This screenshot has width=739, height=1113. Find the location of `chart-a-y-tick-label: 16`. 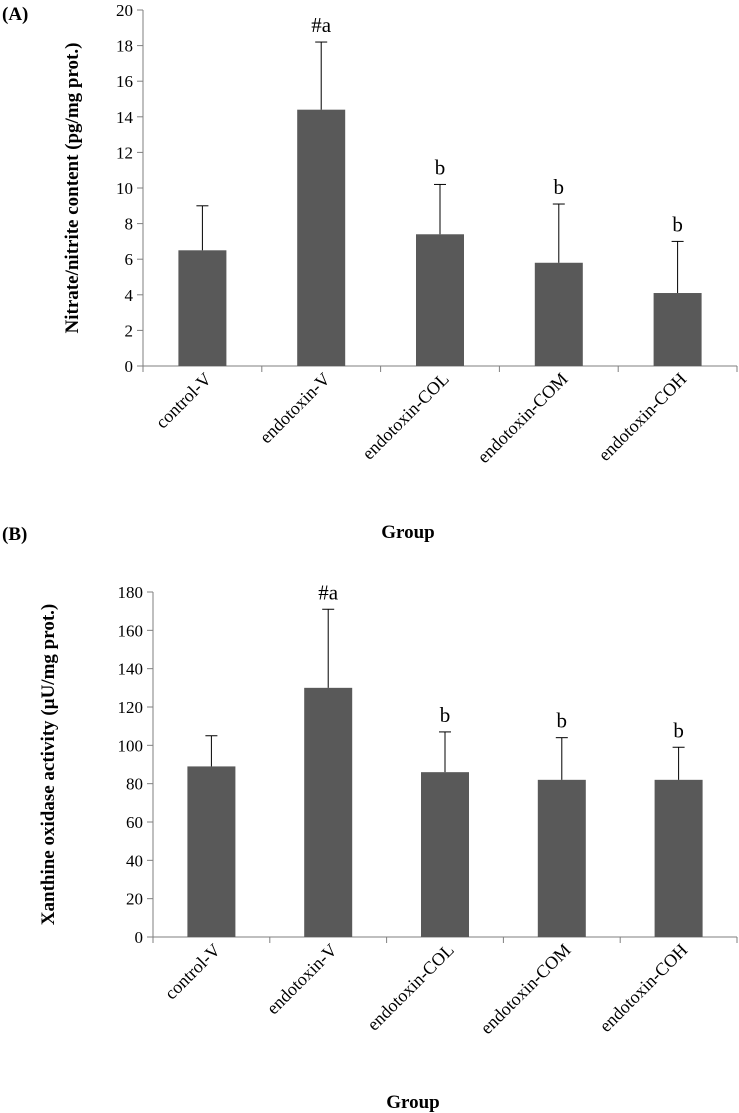

chart-a-y-tick-label: 16 is located at coordinates (124, 81).